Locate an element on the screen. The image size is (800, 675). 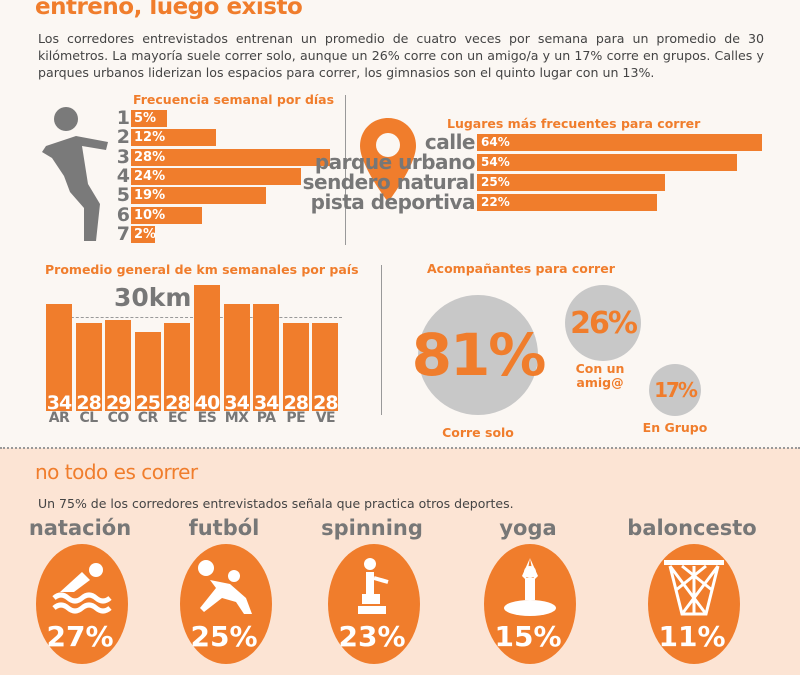
country-label: VE is located at coordinates (325, 418).